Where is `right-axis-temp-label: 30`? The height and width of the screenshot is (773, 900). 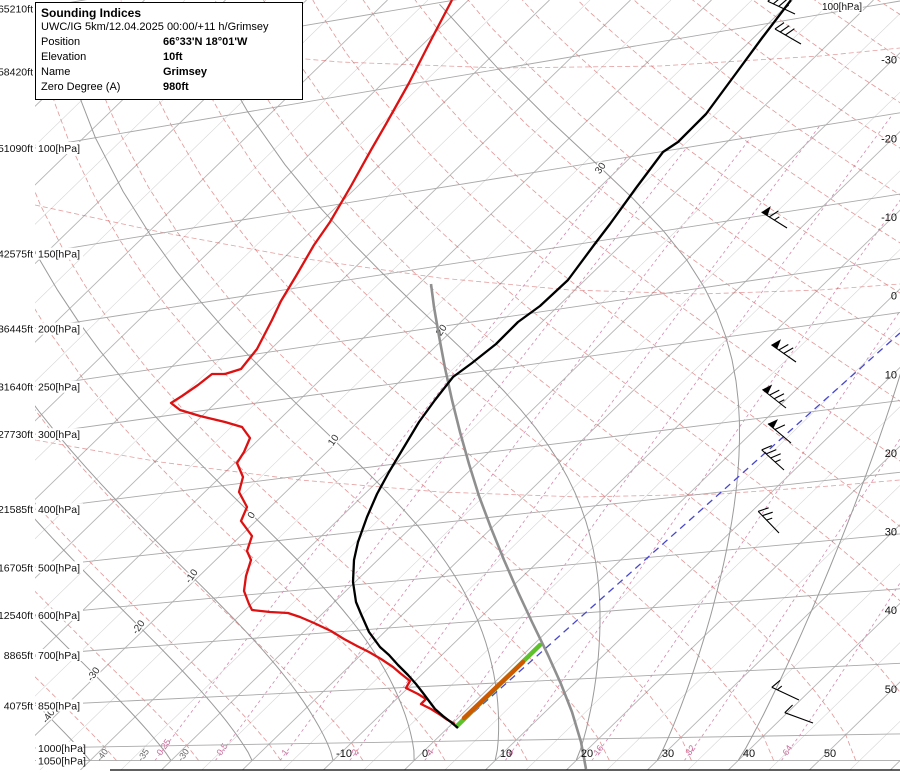 right-axis-temp-label: 30 is located at coordinates (891, 533).